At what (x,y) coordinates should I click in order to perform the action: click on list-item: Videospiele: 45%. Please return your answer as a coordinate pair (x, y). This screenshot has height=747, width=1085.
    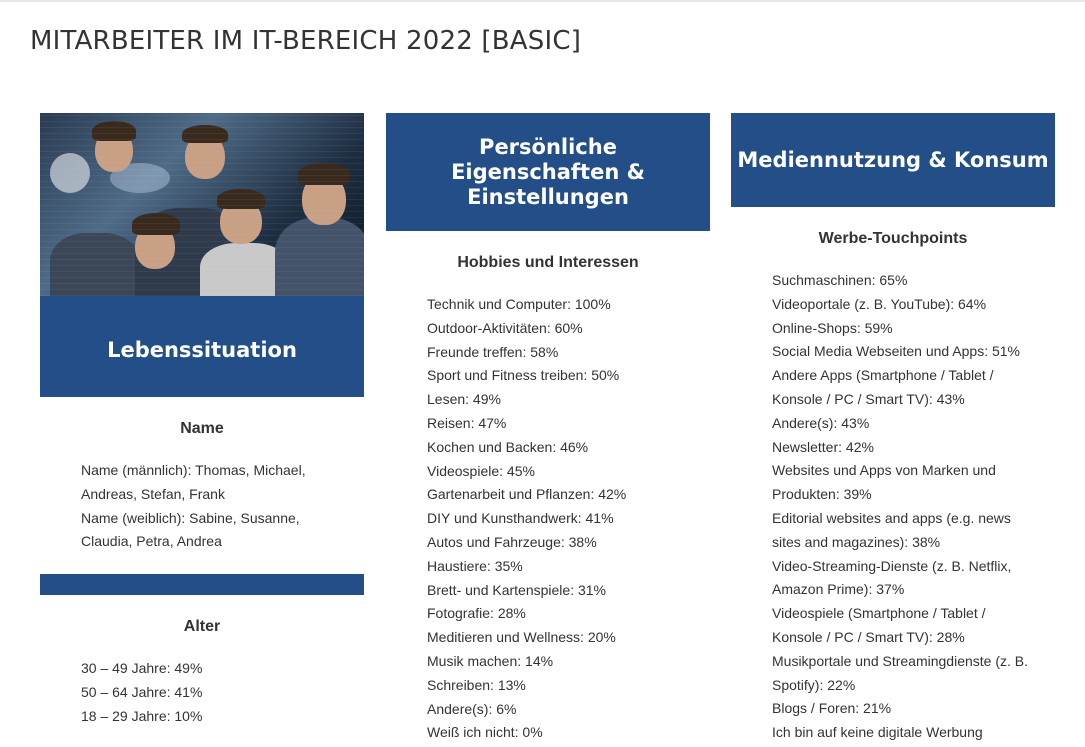
    Looking at the image, I should click on (481, 470).